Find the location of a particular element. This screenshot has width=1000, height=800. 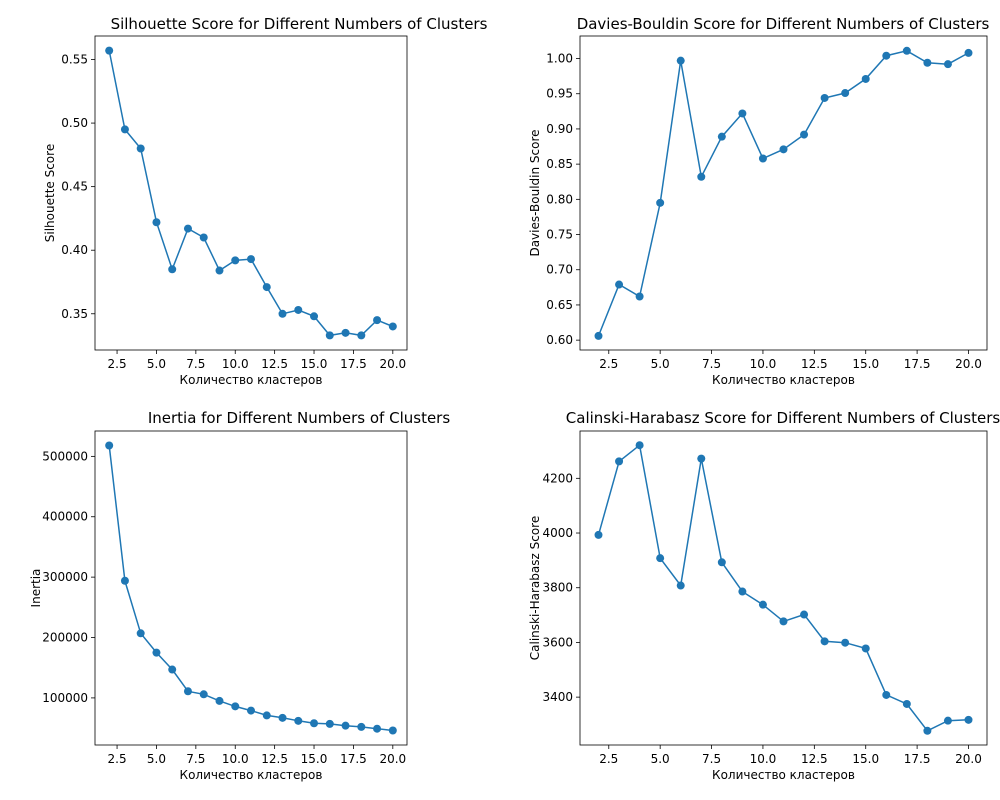

y-axis-label: Silhouette Score is located at coordinates (50, 193).